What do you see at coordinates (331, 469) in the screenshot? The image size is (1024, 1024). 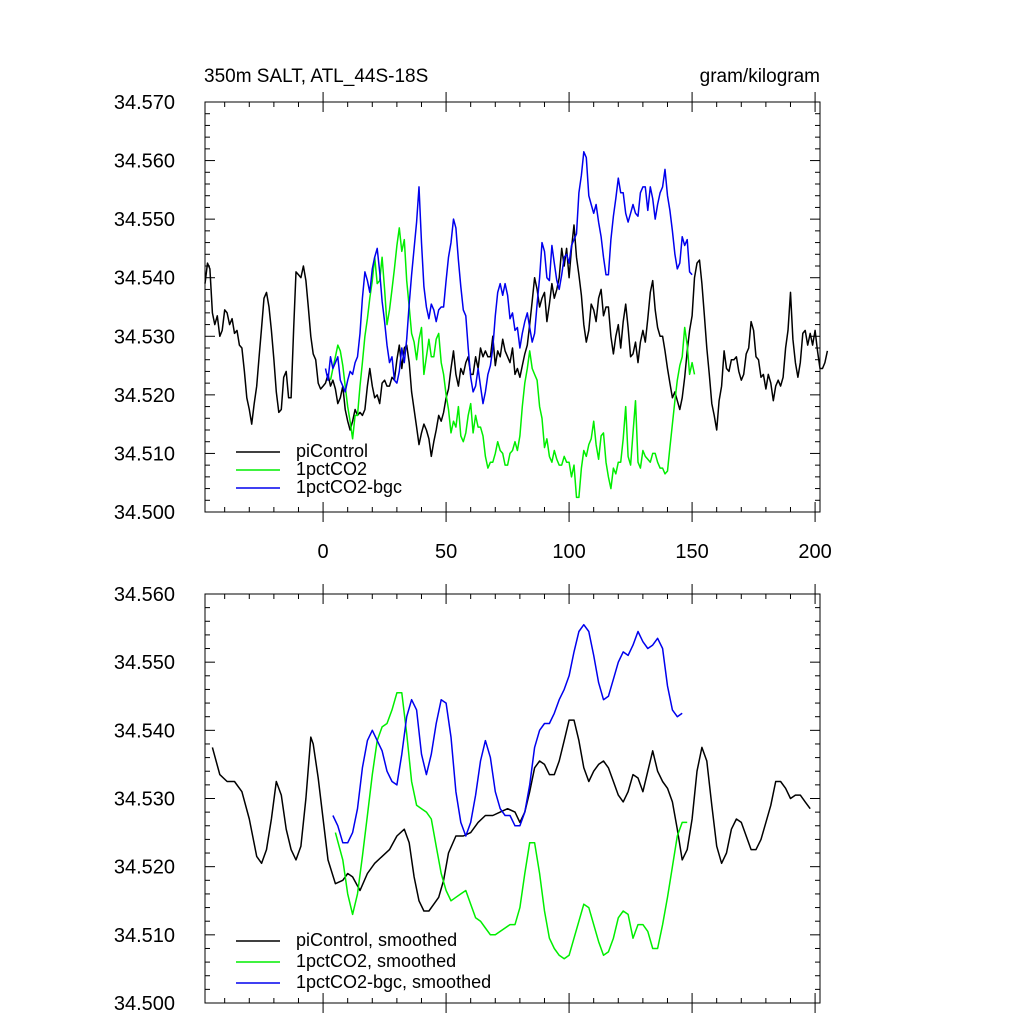 I see `top-legend-label: 1pctCO2` at bounding box center [331, 469].